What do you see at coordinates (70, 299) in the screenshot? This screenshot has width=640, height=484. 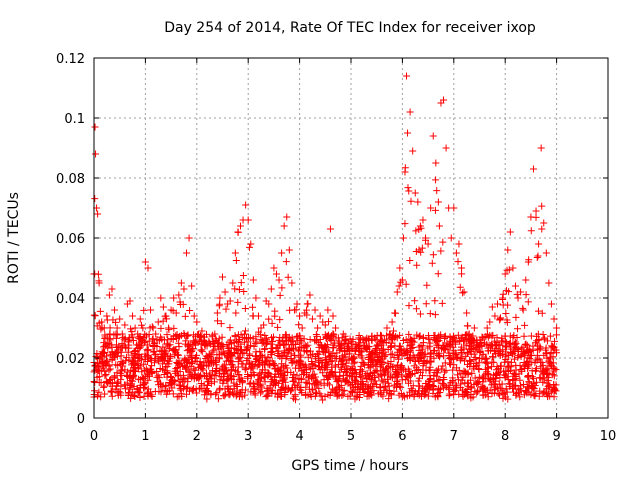 I see `y-tick-label: 0.04` at bounding box center [70, 299].